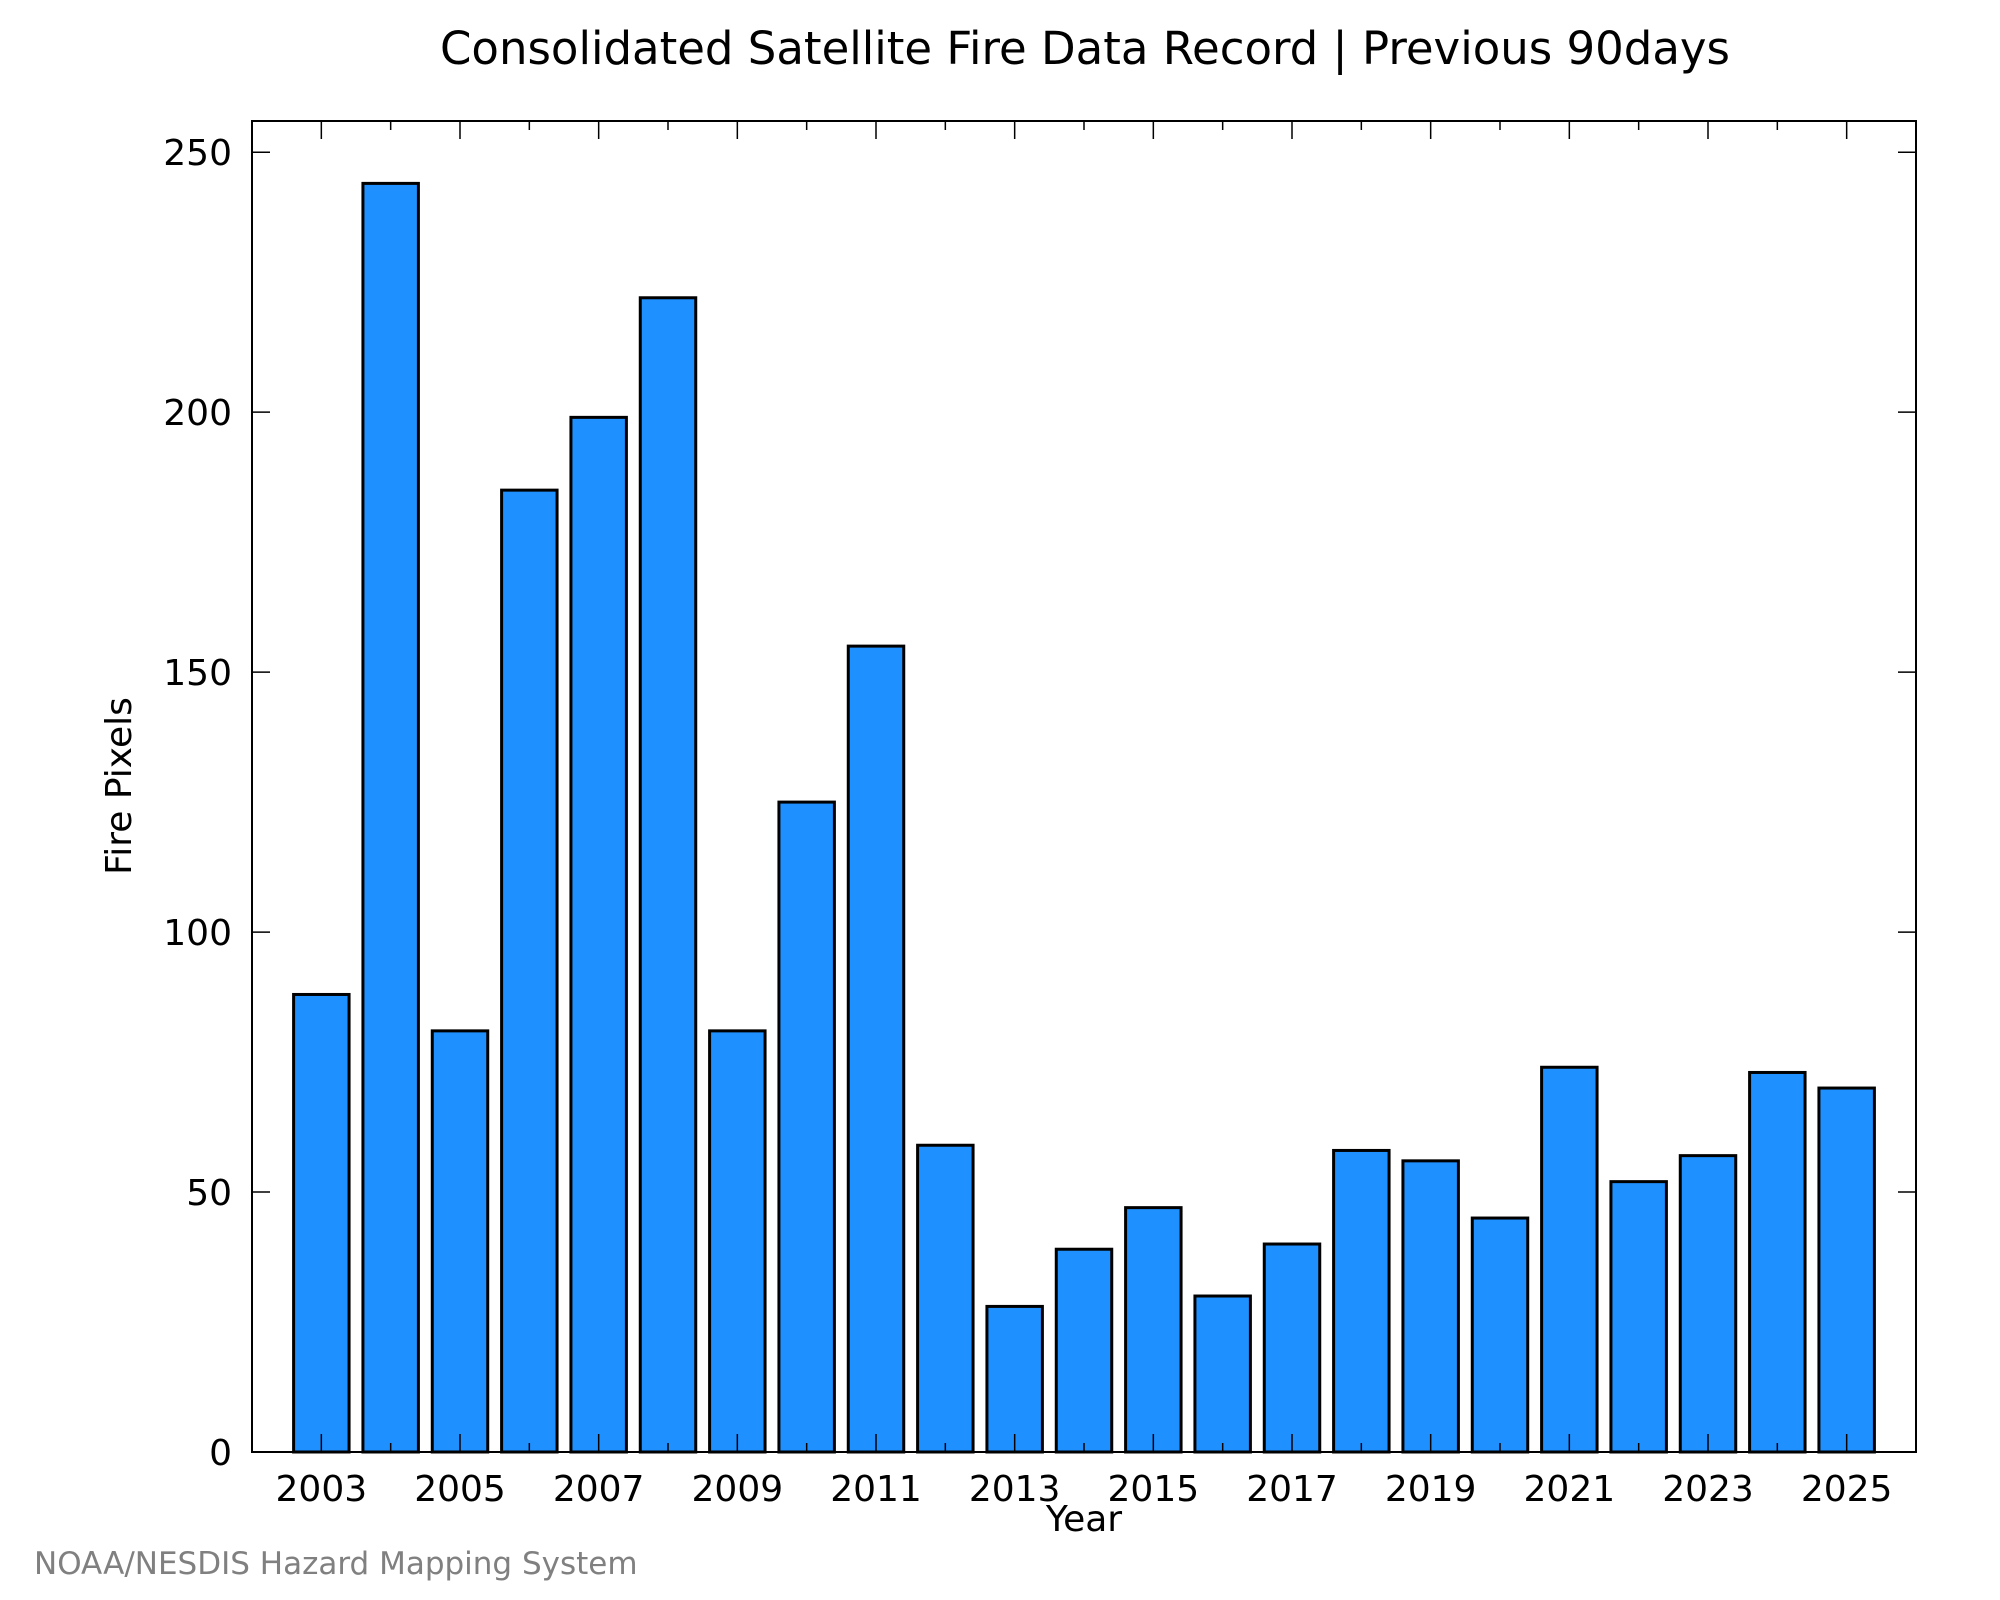  I want to click on x-tick-label-2021: 2021, so click(1570, 1489).